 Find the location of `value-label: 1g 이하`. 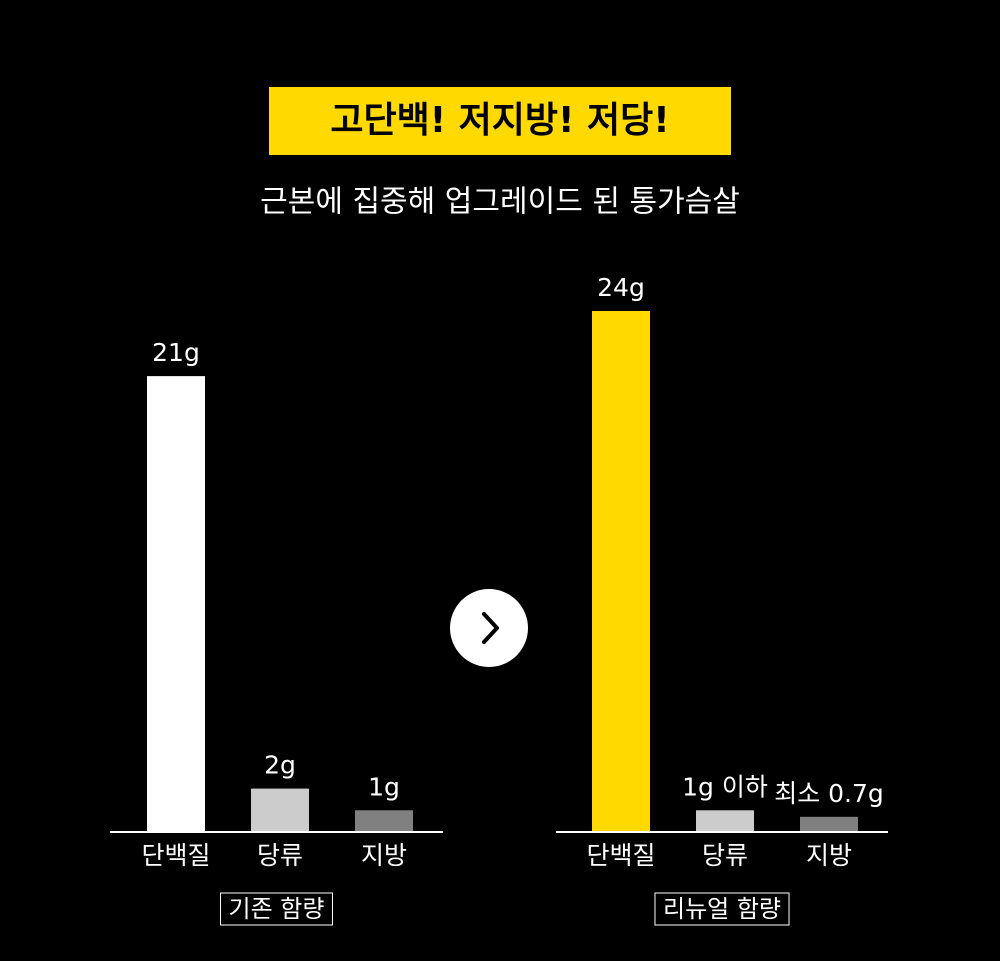

value-label: 1g 이하 is located at coordinates (725, 786).